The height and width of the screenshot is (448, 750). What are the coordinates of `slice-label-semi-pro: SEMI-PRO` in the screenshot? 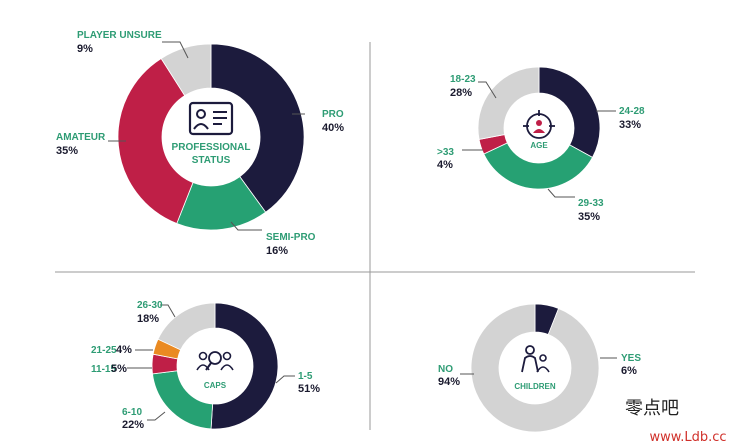 It's located at (291, 237).